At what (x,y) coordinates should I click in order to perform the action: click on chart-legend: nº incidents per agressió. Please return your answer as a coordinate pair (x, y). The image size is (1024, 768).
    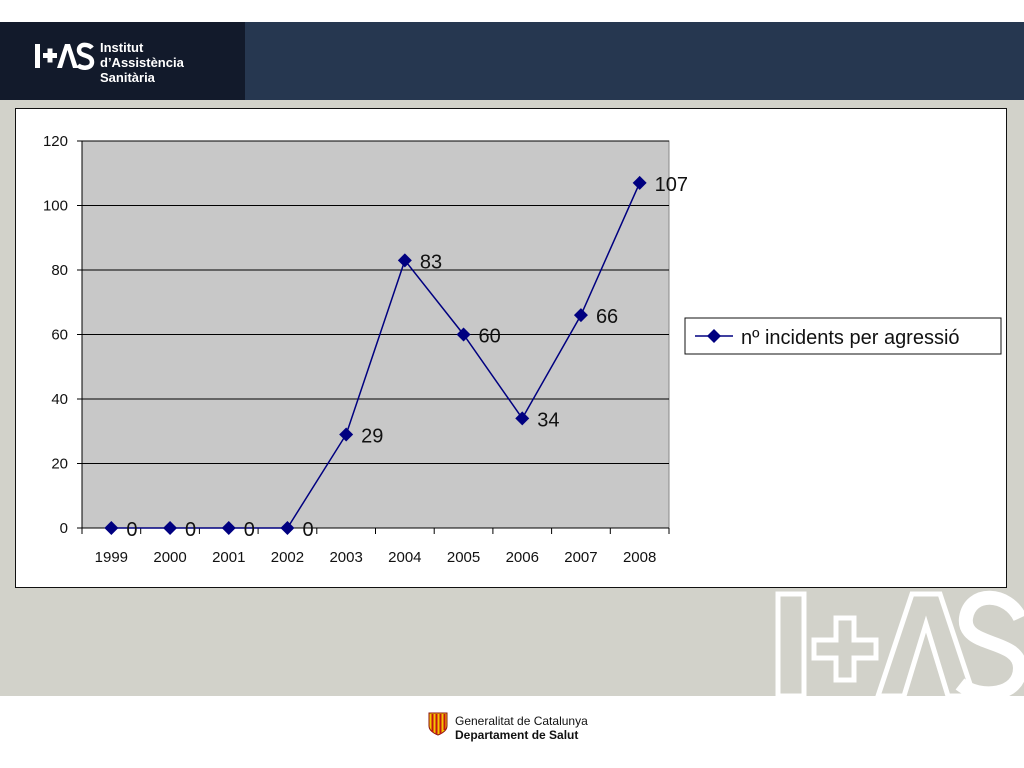
    Looking at the image, I should click on (843, 336).